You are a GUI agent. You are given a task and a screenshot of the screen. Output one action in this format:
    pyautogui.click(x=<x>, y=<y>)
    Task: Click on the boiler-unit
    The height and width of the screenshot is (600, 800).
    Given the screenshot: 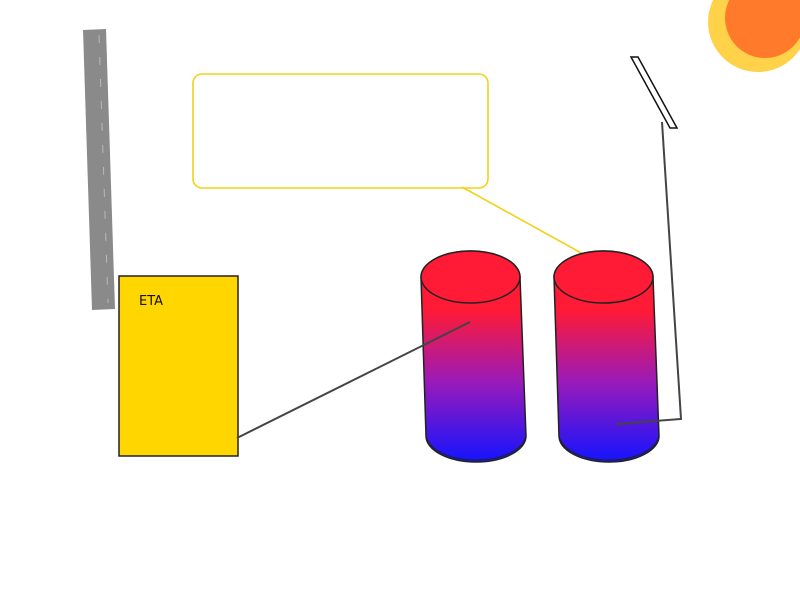 What is the action you would take?
    pyautogui.click(x=178, y=366)
    